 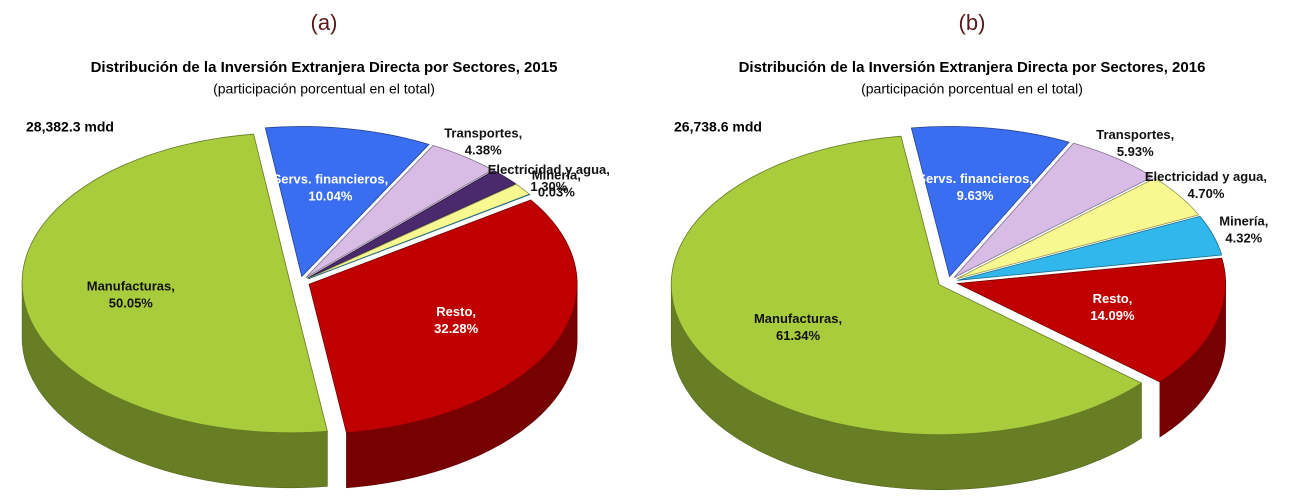 What do you see at coordinates (70, 127) in the screenshot?
I see `total-label: 28,382.3 mdd` at bounding box center [70, 127].